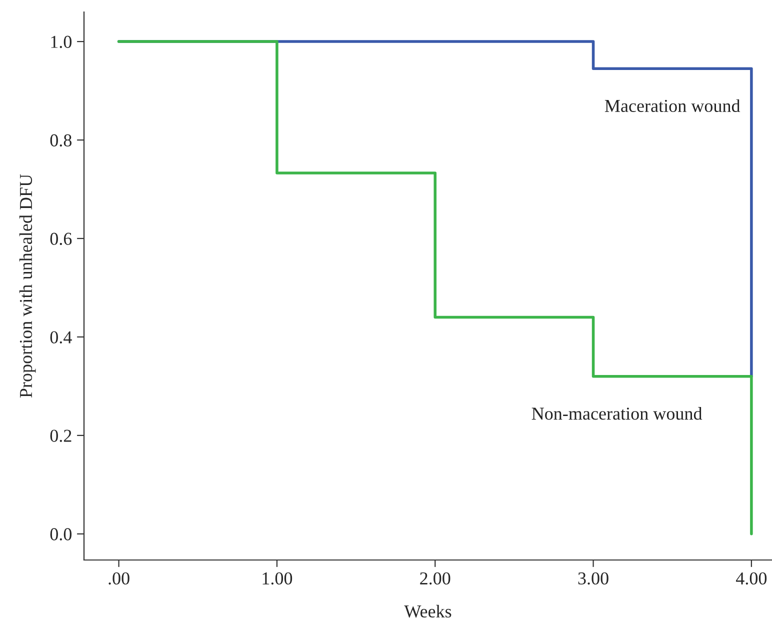 Image resolution: width=772 pixels, height=626 pixels. I want to click on y-tick-label: 1.0, so click(61, 42).